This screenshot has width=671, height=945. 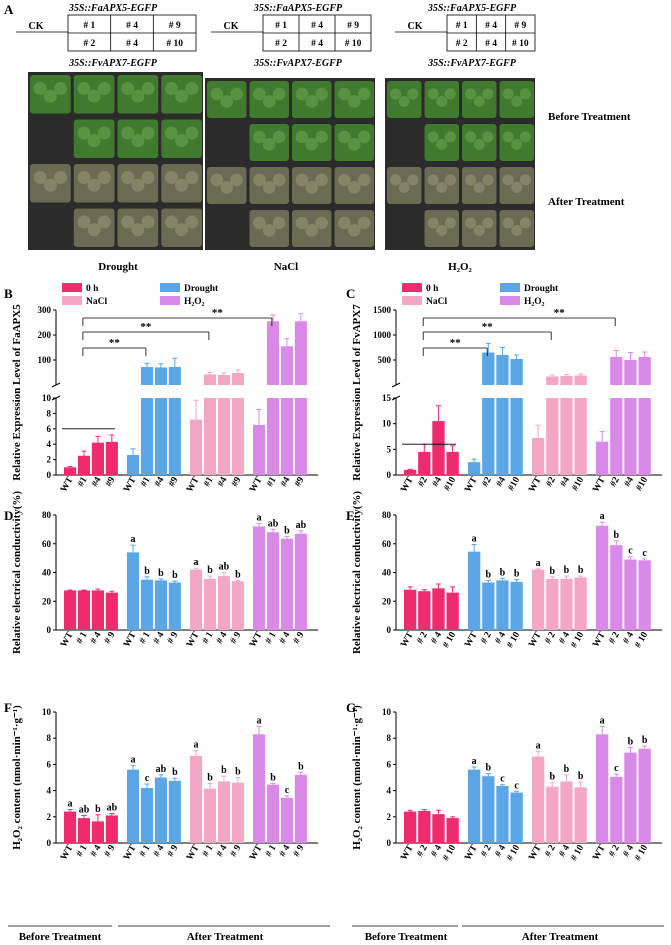 I want to click on legend-swatch, so click(x=72, y=300).